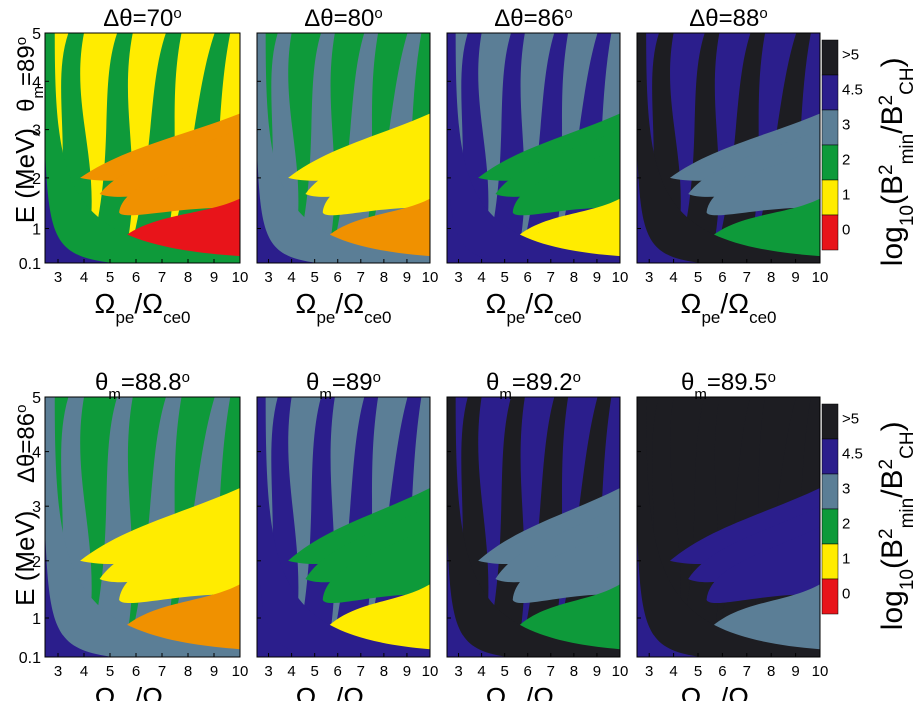 Image resolution: width=920 pixels, height=701 pixels. I want to click on colorbar-label: log10(B2min/B2CH), so click(897, 525).